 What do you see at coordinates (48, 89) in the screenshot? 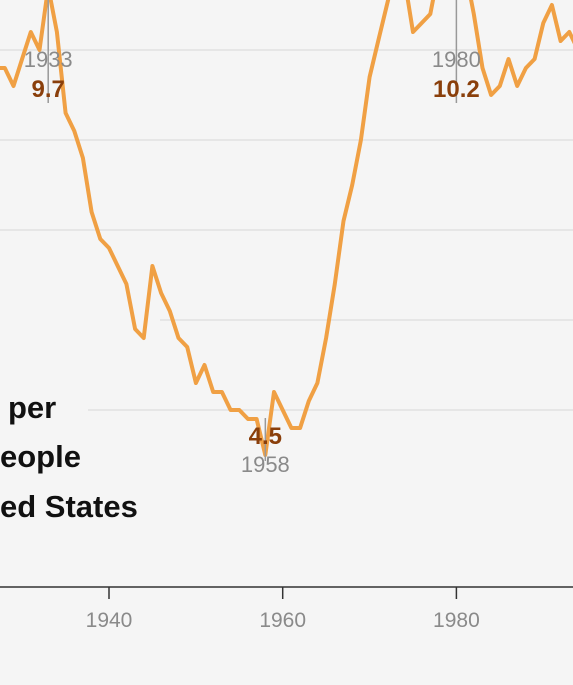
I see `annotation-value: 9.7` at bounding box center [48, 89].